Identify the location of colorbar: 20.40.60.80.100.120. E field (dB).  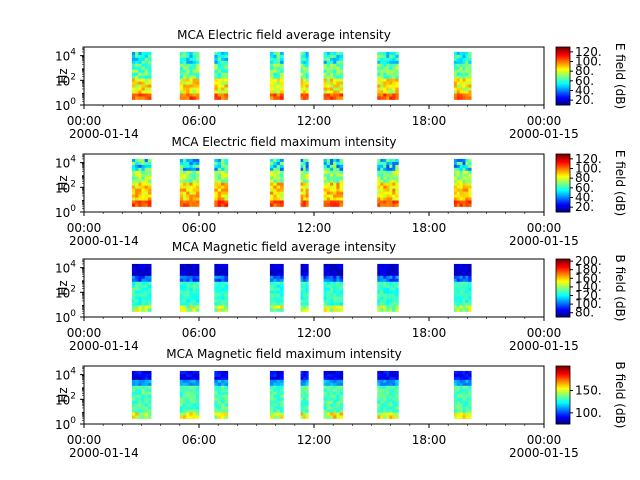
(591, 183).